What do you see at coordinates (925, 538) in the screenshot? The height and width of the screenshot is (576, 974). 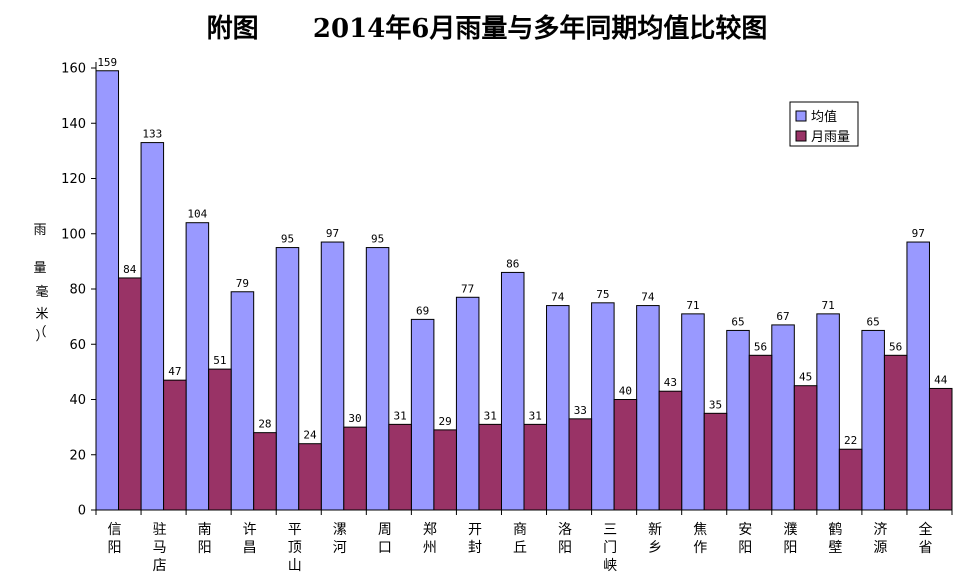 I see `category-label: 全省` at bounding box center [925, 538].